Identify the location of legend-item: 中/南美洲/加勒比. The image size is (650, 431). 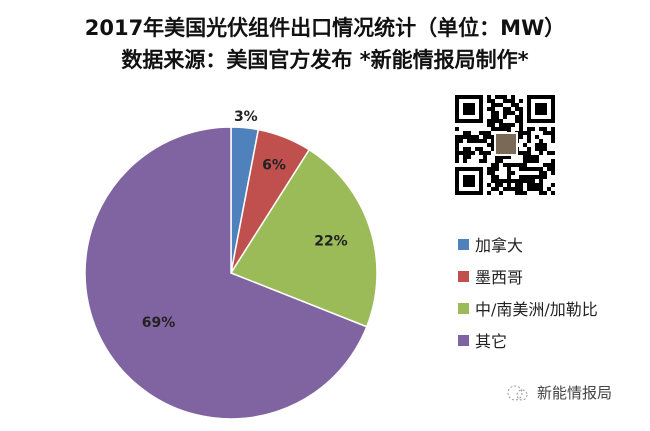
(528, 308).